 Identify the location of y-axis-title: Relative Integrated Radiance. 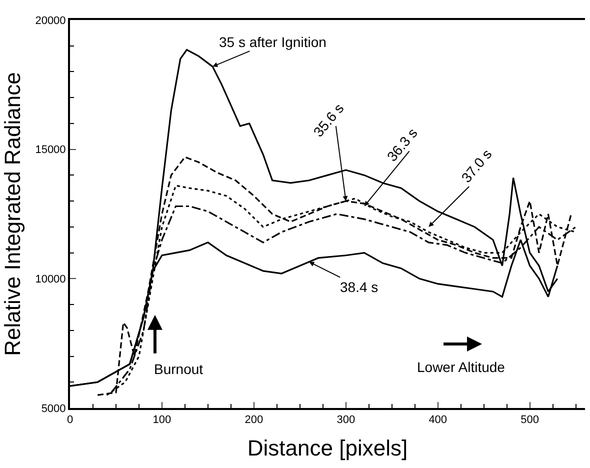
(12, 214).